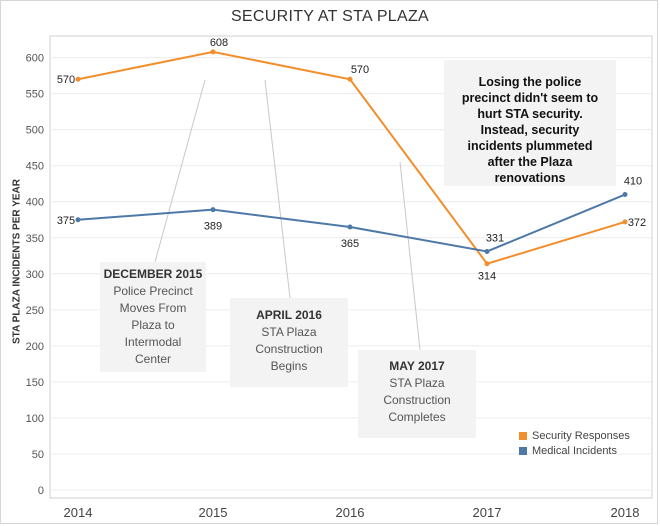  Describe the element at coordinates (219, 43) in the screenshot. I see `data-label: 608` at that location.